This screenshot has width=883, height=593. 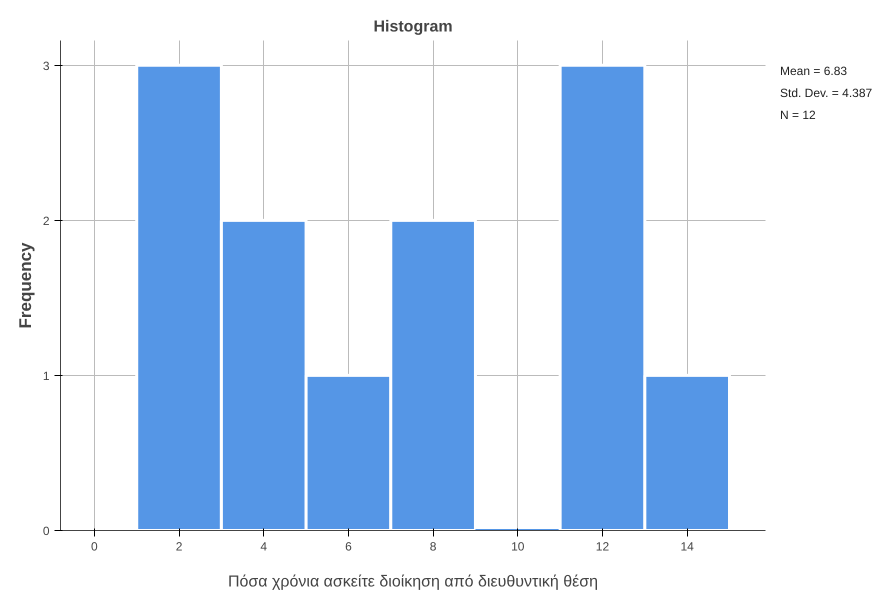 What do you see at coordinates (798, 115) in the screenshot?
I see `text: N = 12` at bounding box center [798, 115].